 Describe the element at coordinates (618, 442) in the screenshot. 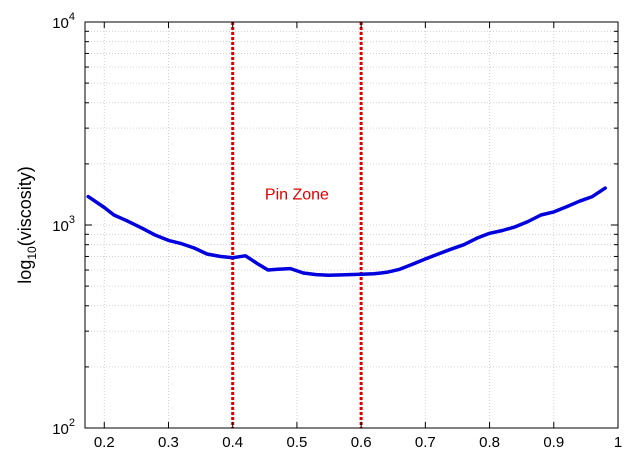

I see `x-tick-label: 1` at that location.